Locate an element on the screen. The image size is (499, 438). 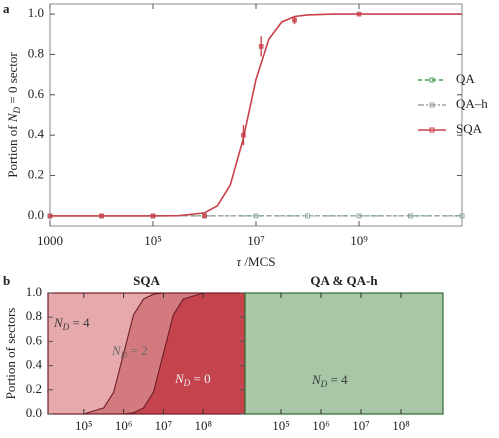
region-label: ND = 0 is located at coordinates (192, 379).